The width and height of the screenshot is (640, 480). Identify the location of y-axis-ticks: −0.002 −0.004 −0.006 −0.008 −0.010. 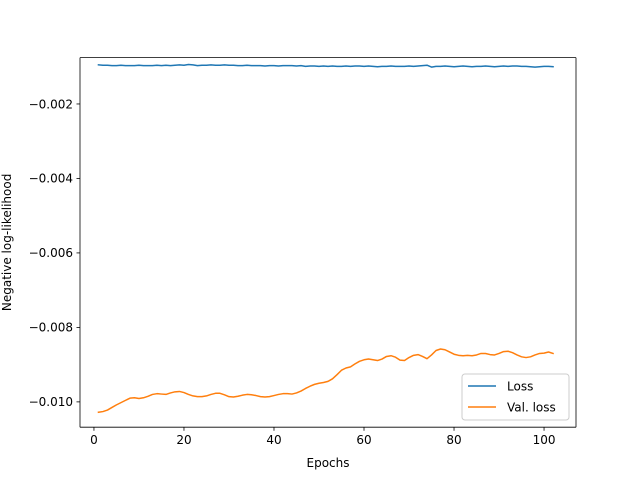
(54, 253).